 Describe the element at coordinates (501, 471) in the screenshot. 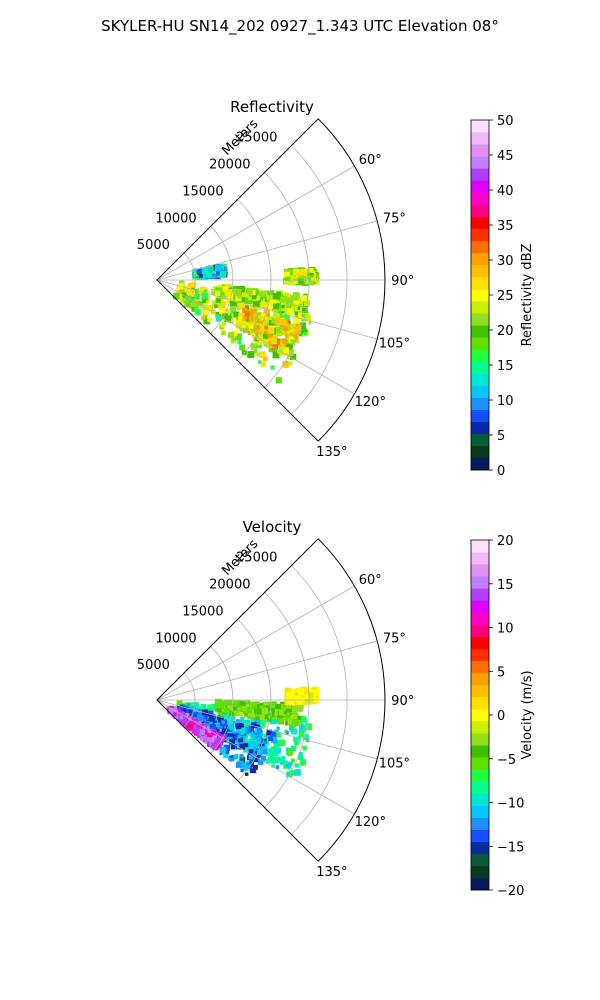

I see `colorbar-tick-label: 0` at that location.